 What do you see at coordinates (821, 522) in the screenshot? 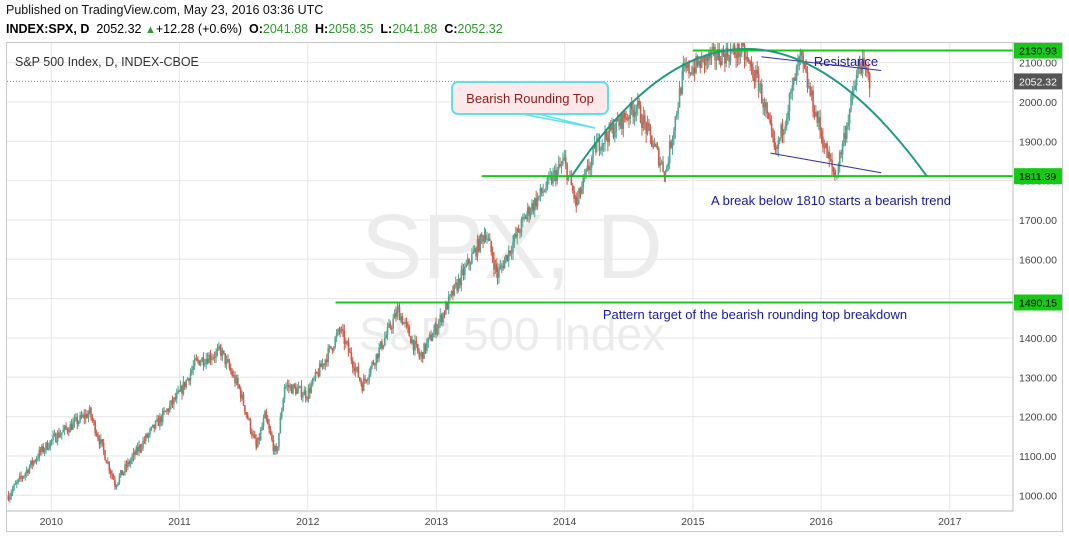
I see `x-tick-label: 2016` at bounding box center [821, 522].